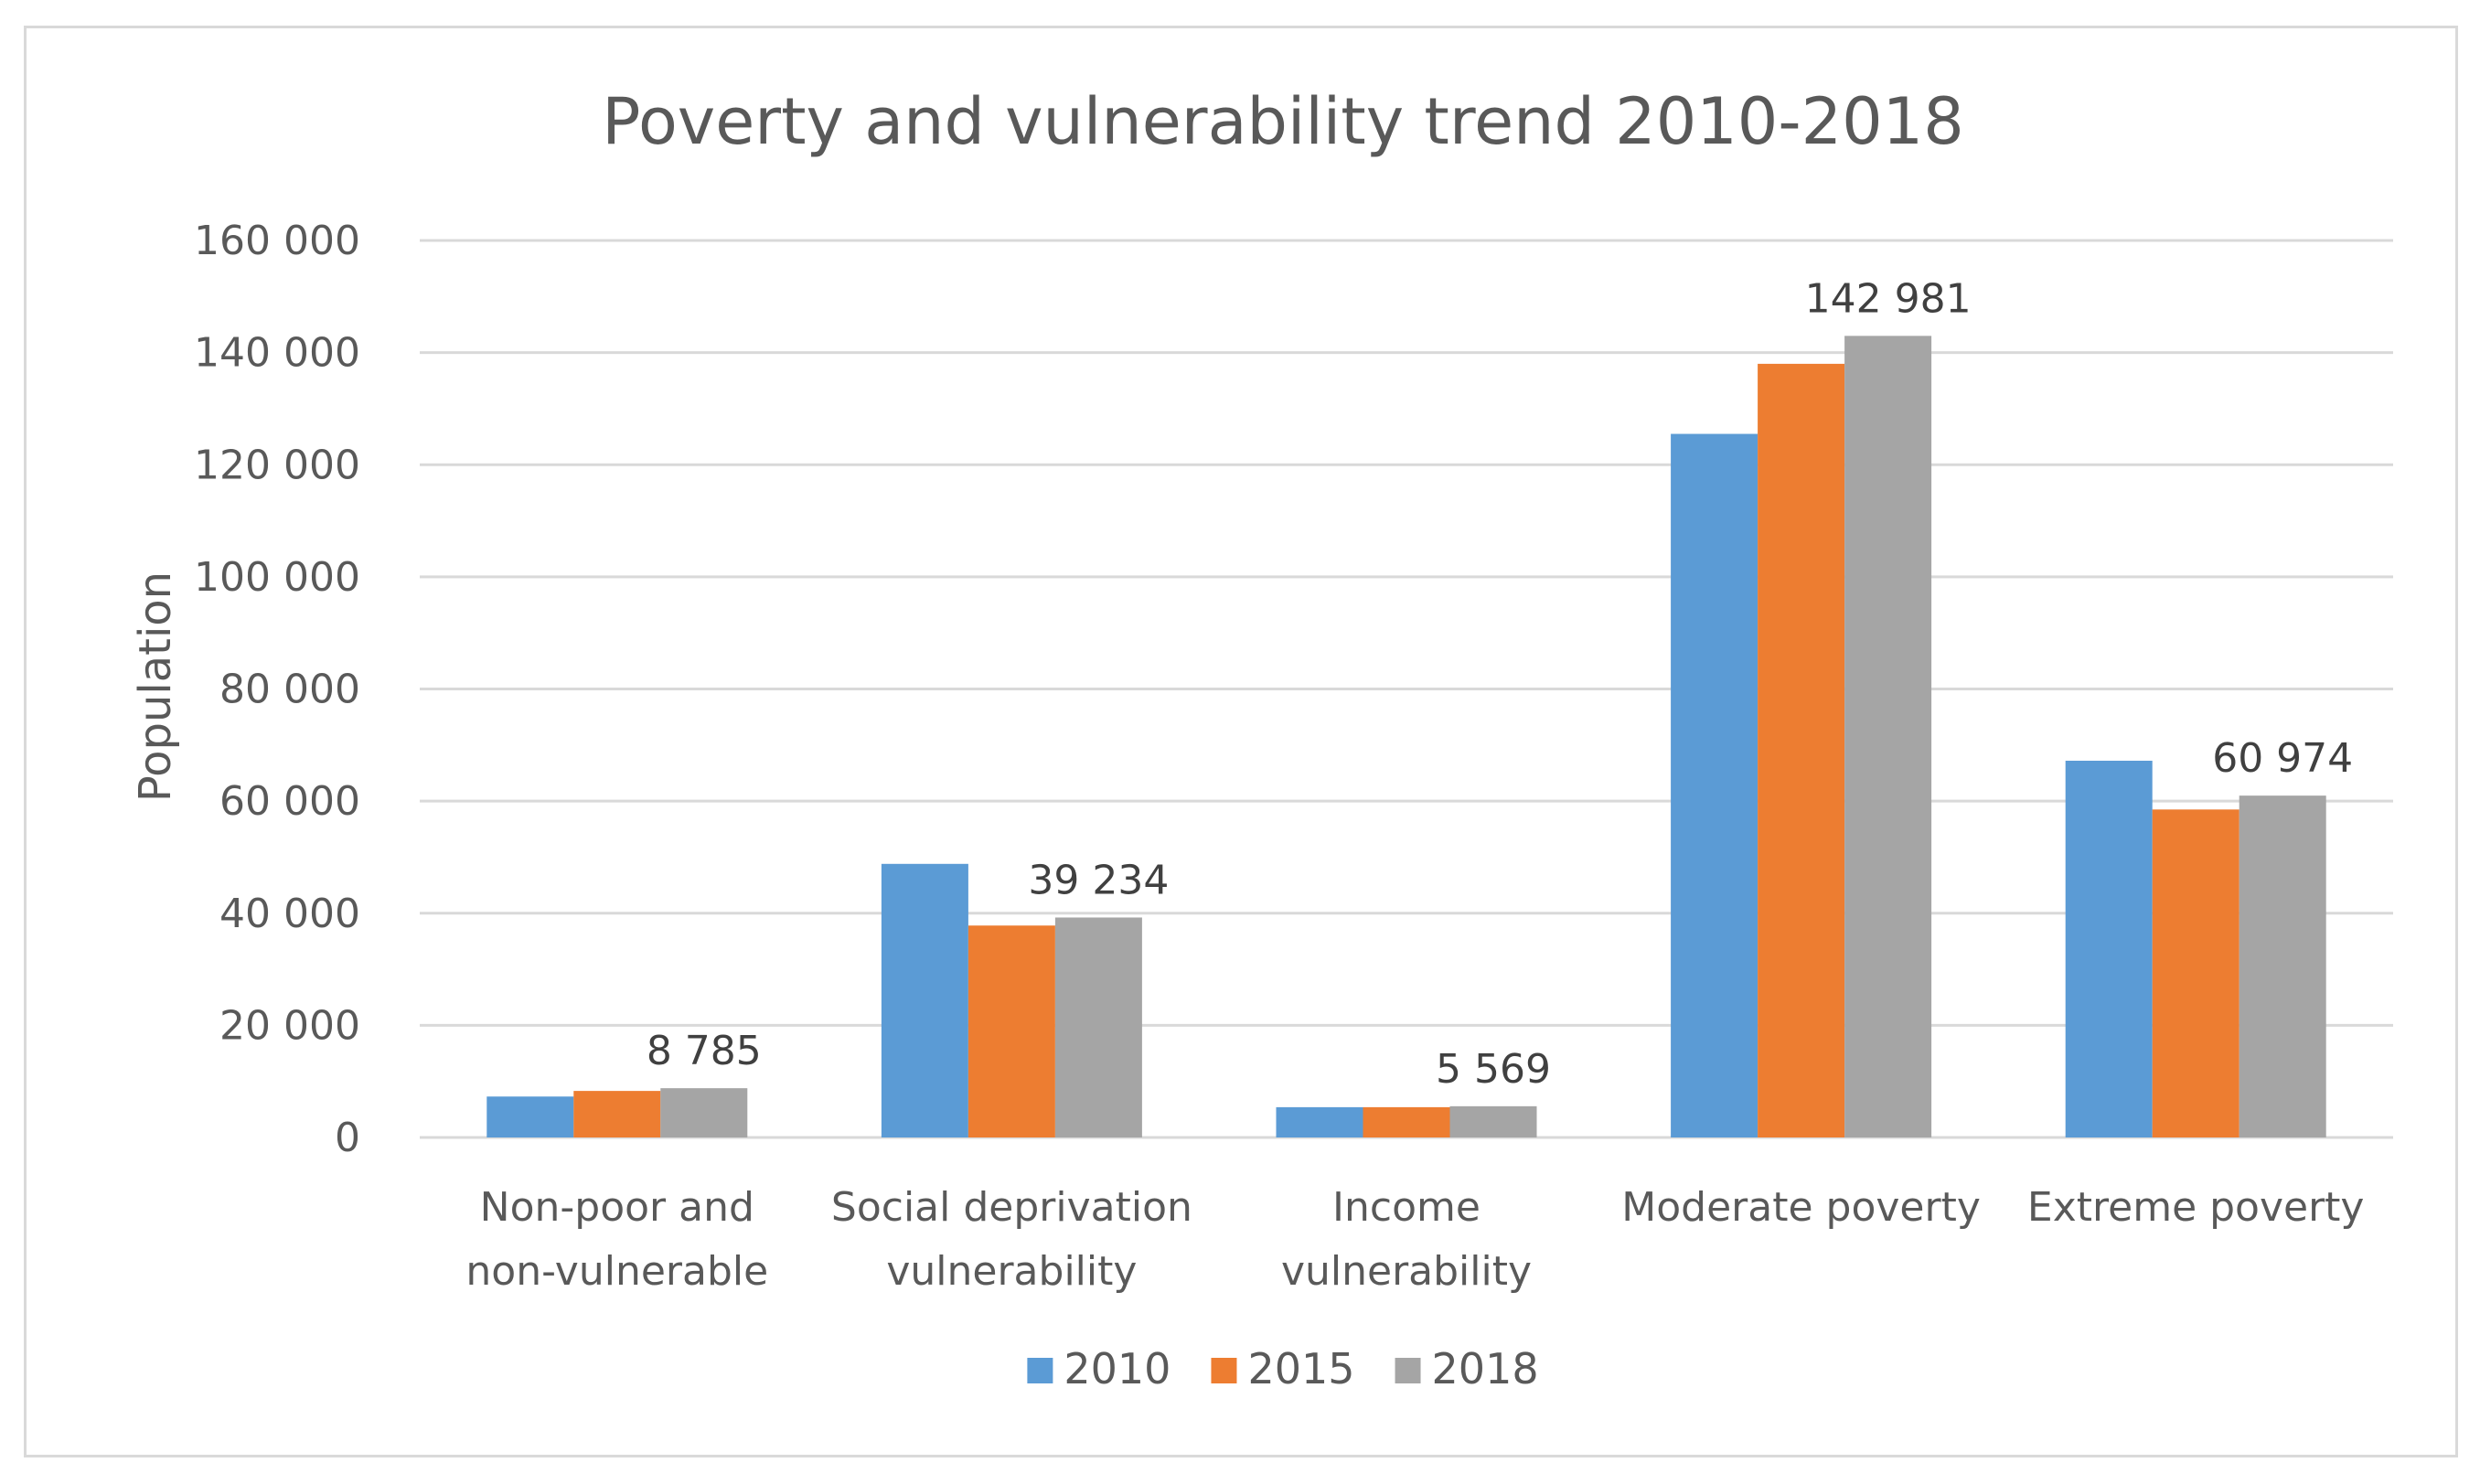  Describe the element at coordinates (155, 686) in the screenshot. I see `y-axis-title: Population` at that location.